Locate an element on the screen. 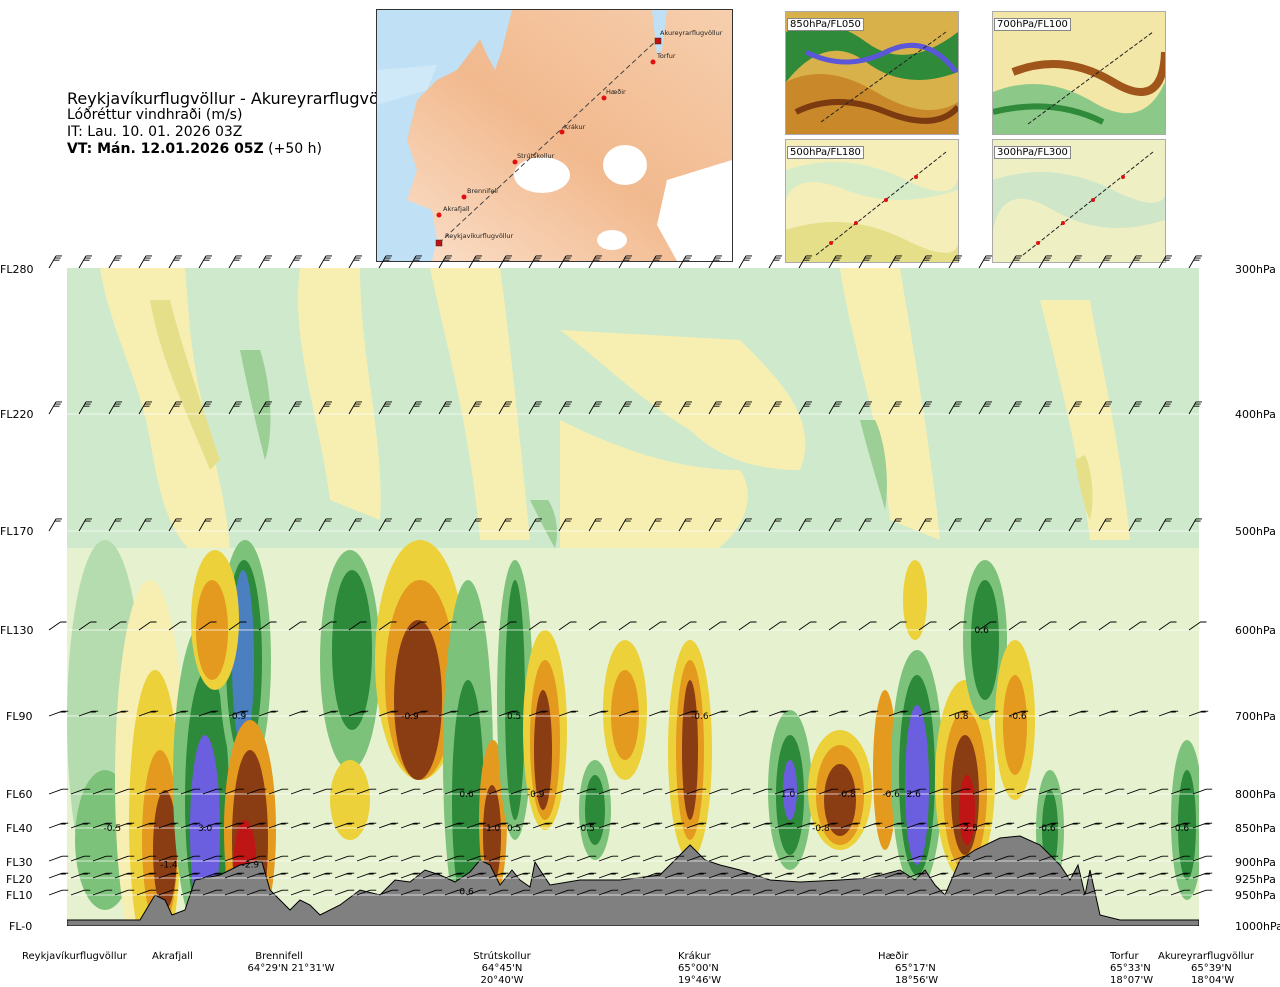  contour-value-label: -2.5 is located at coordinates (969, 829).